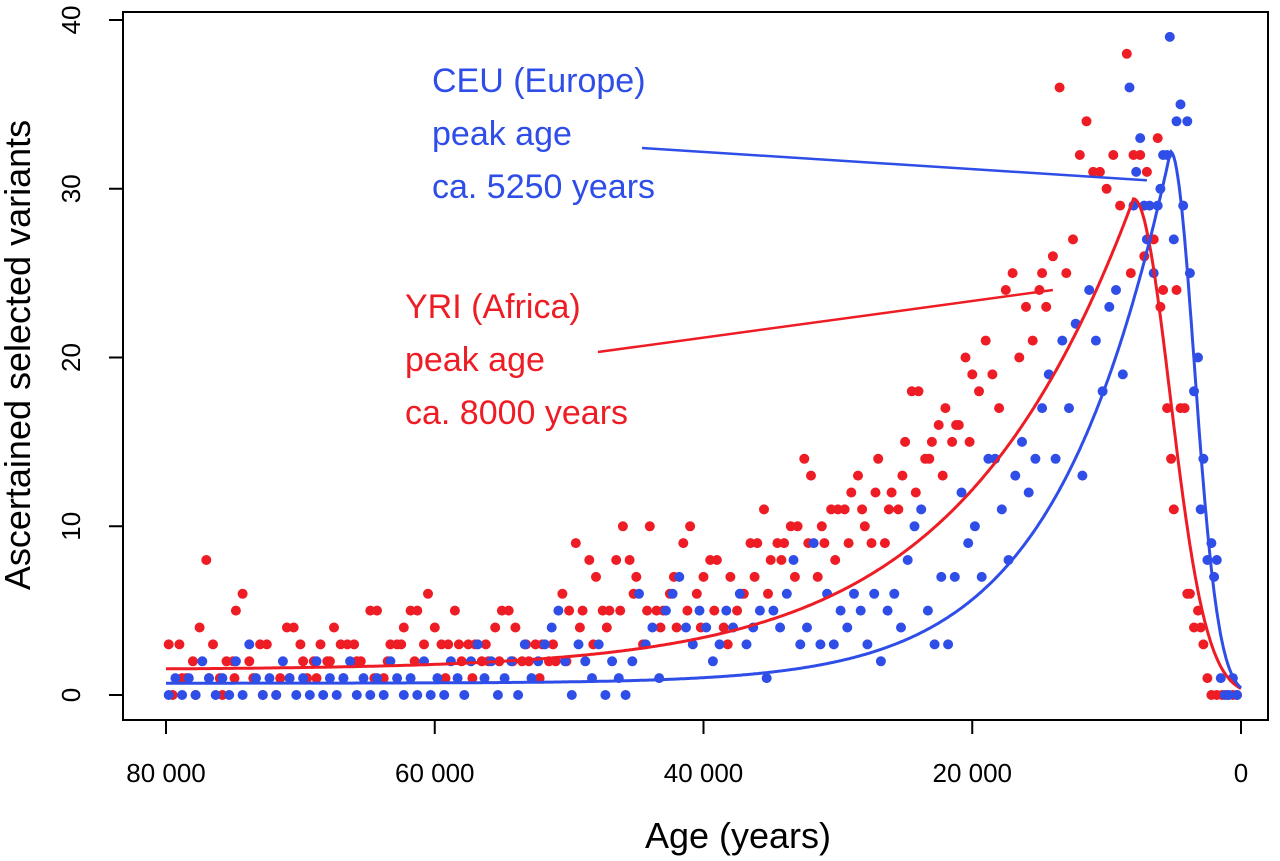 The image size is (1280, 861). Describe the element at coordinates (502, 134) in the screenshot. I see `annotation-line: peak age` at that location.